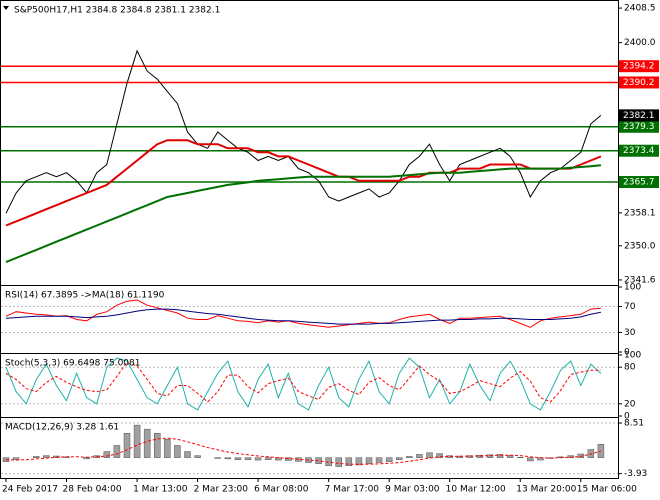 The height and width of the screenshot is (500, 660). I want to click on y-tick-label: 2358.1, so click(640, 213).